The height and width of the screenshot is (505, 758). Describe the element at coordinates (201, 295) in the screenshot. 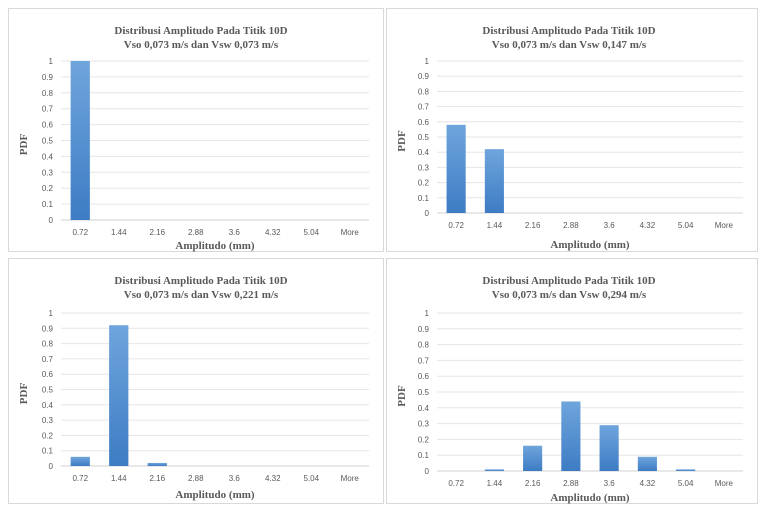

I see `chart-subtitle: Vso 0,073 m/s dan Vsw 0,221 m/s` at that location.